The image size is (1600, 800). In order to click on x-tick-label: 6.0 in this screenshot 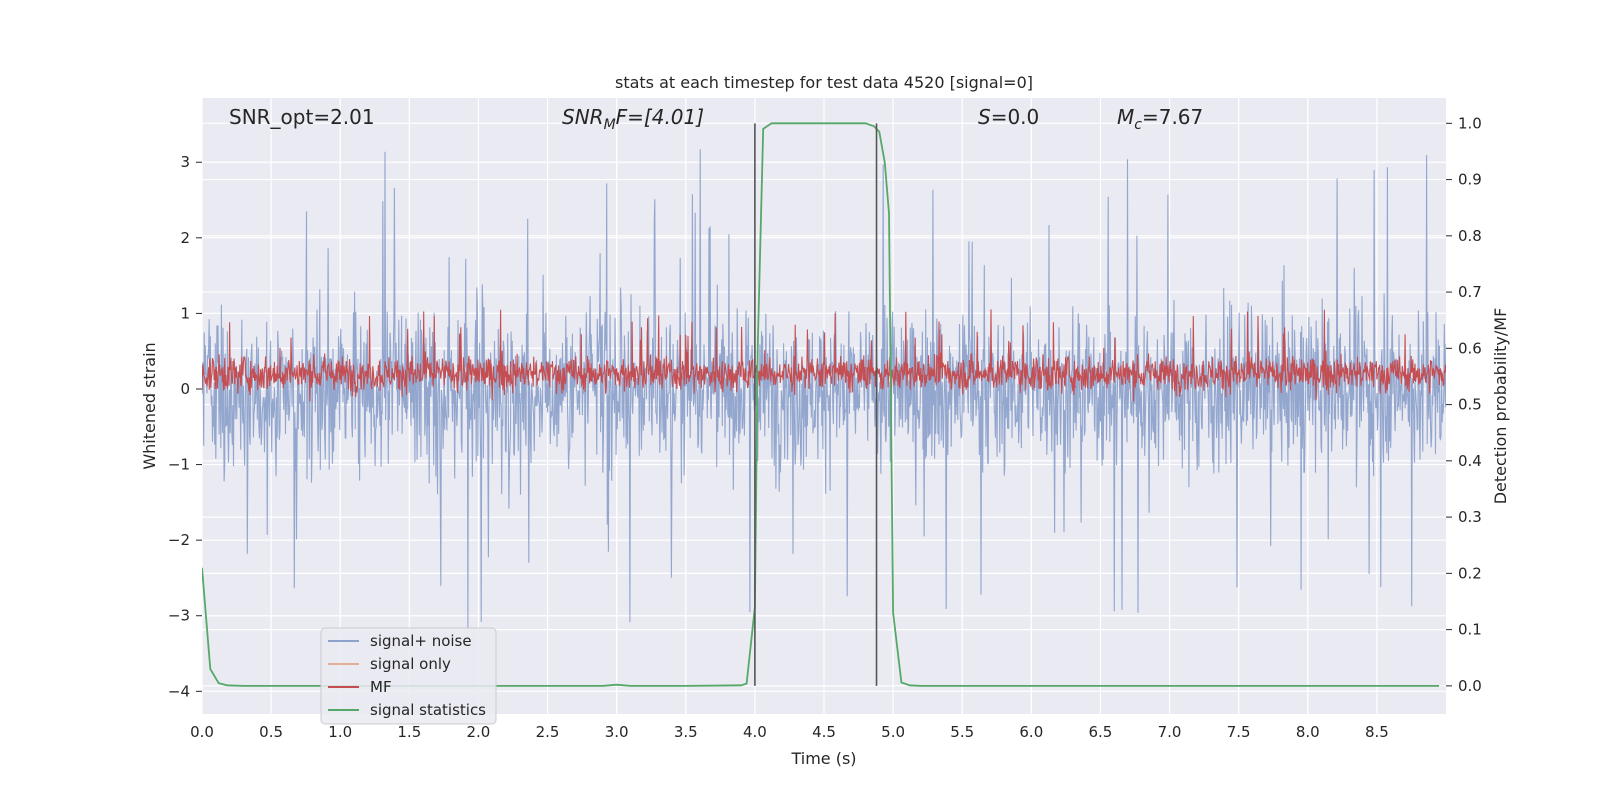, I will do `click(1031, 732)`.